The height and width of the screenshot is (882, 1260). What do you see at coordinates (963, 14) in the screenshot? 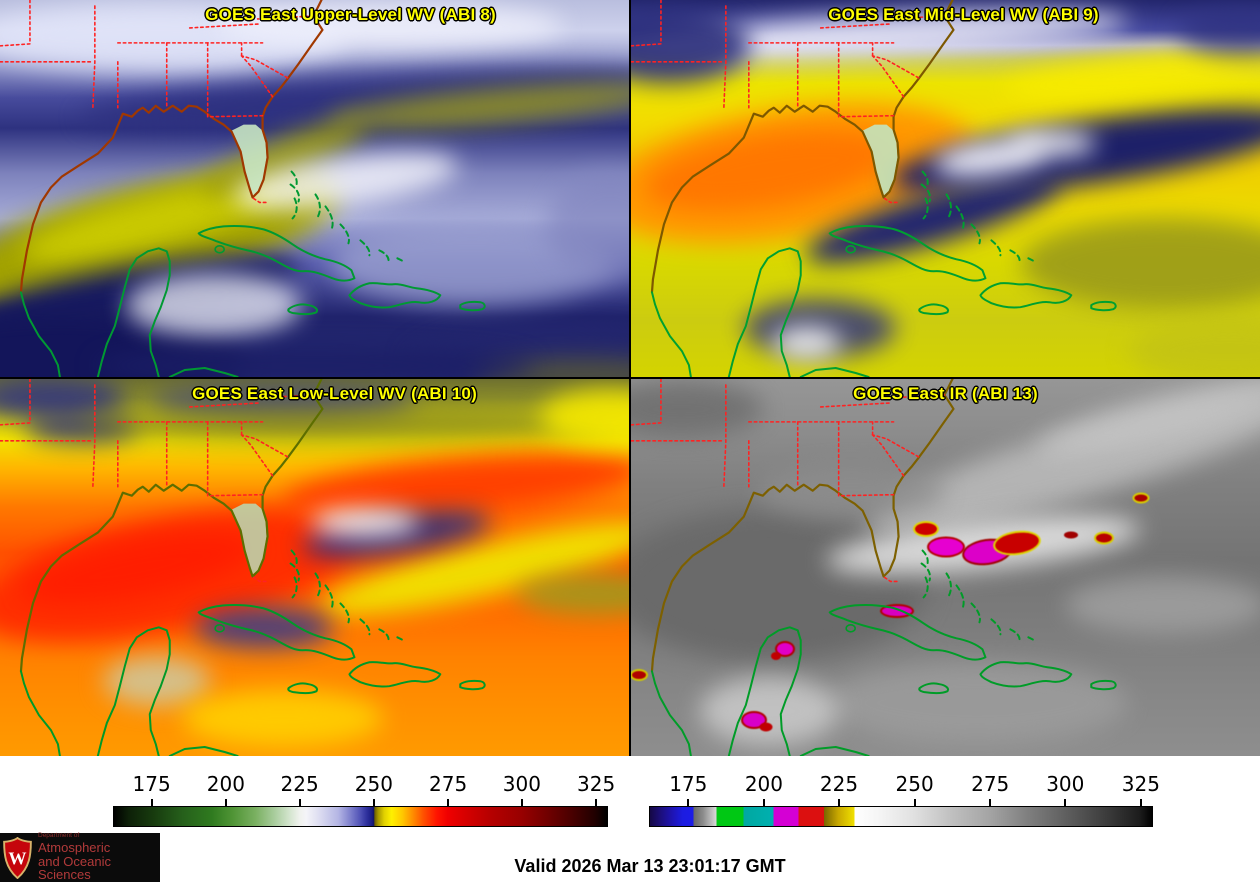
I see `panel-title: GOES East Mid-Level WV (ABI 9)` at bounding box center [963, 14].